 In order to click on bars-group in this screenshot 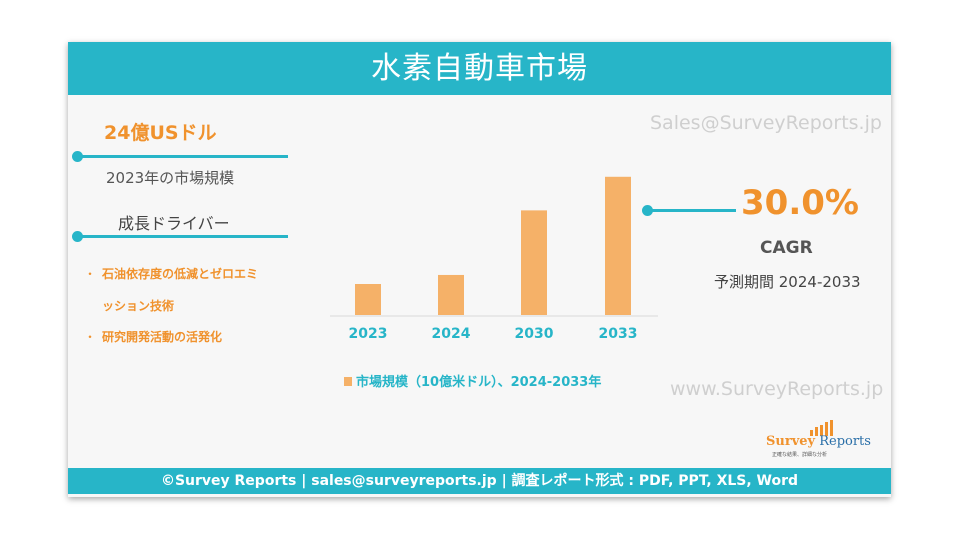, I will do `click(493, 245)`.